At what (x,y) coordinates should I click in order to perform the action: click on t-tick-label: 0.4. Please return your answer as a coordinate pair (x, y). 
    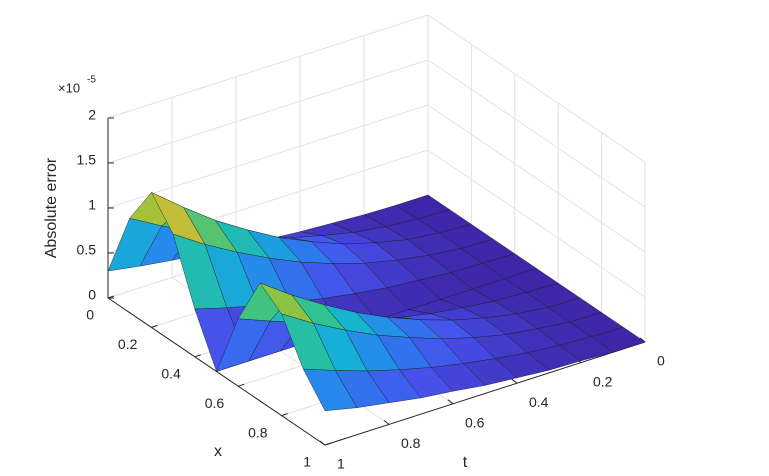
    Looking at the image, I should click on (539, 402).